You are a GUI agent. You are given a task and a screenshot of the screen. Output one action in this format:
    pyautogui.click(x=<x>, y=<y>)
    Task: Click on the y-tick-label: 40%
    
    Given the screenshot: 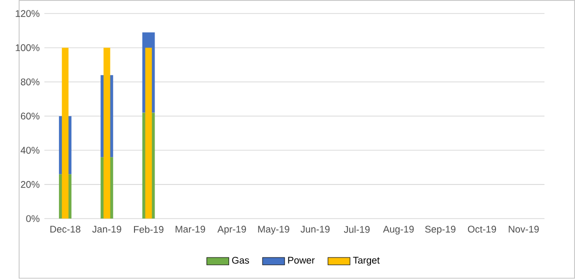 What is the action you would take?
    pyautogui.click(x=30, y=150)
    